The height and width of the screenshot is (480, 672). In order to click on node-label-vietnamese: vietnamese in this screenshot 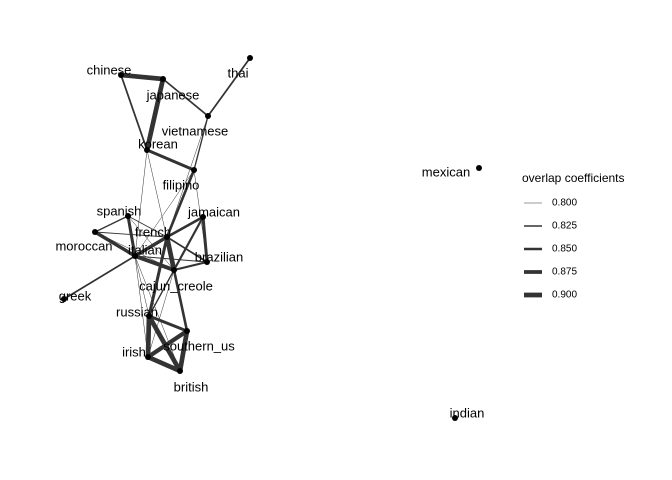, I will do `click(195, 130)`.